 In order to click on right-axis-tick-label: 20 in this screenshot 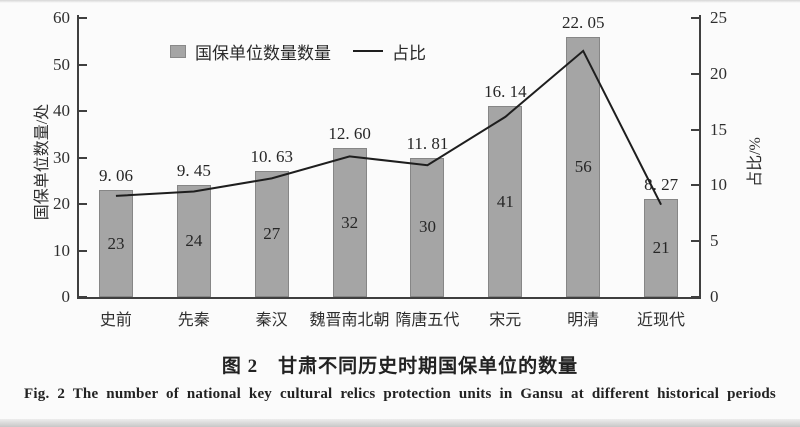, I will do `click(718, 73)`.